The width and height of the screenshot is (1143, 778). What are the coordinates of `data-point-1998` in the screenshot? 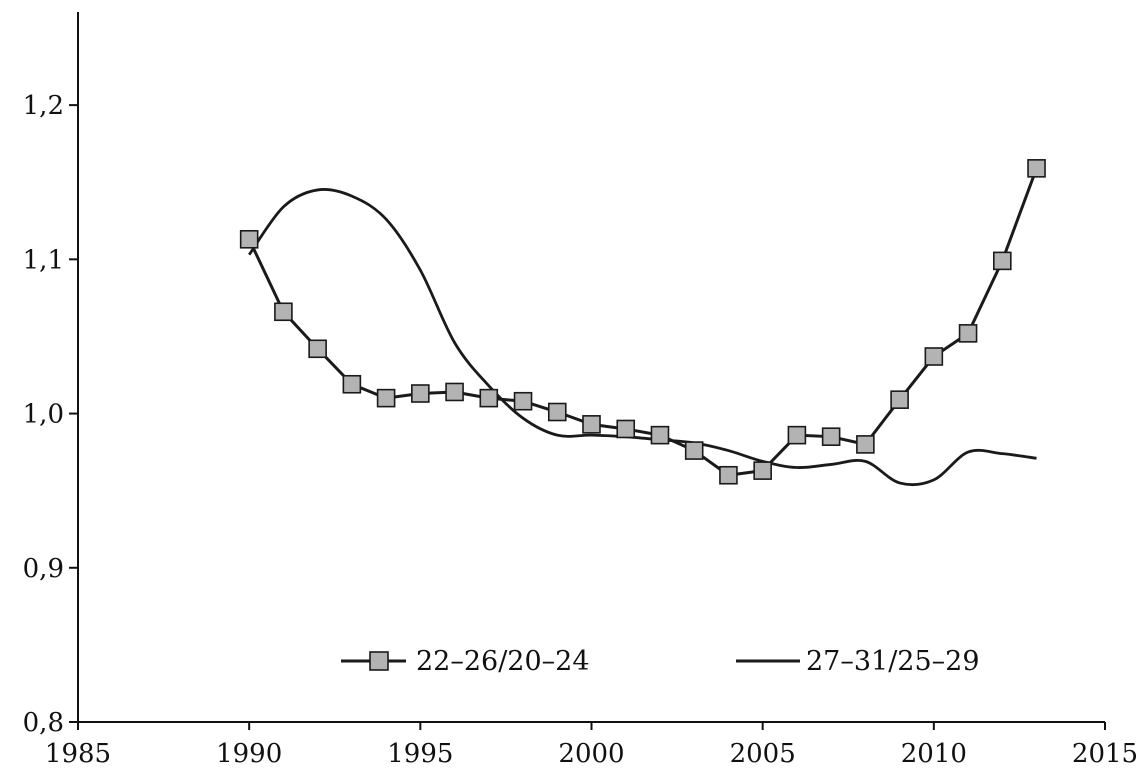 It's located at (523, 401).